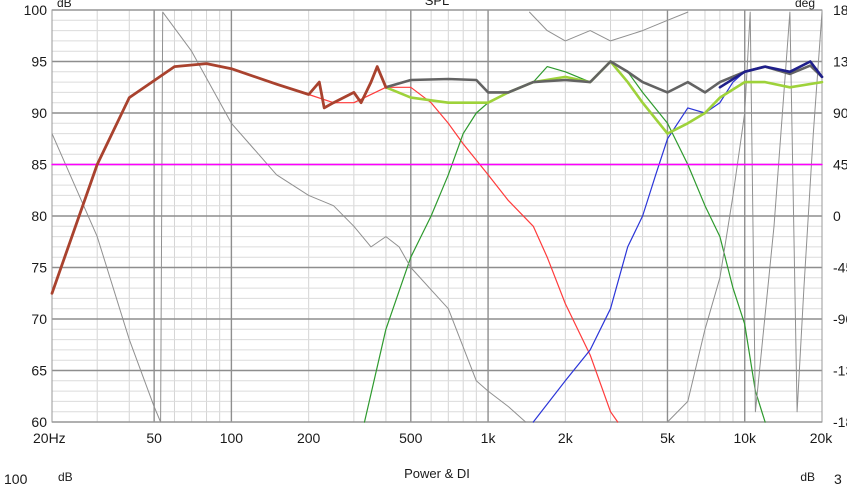  I want to click on y-tick-label: 100, so click(36, 10).